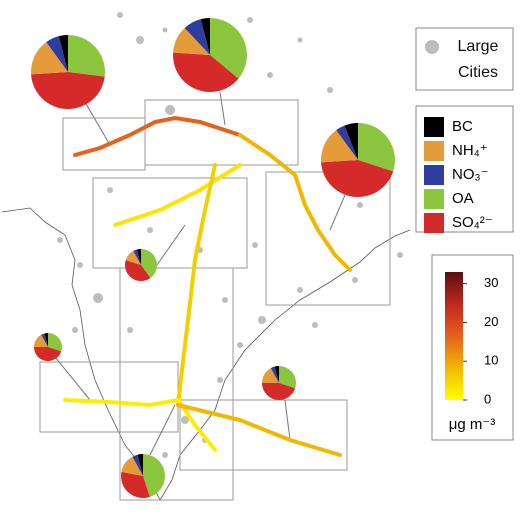 The height and width of the screenshot is (517, 520). I want to click on legend-label: OA, so click(463, 198).